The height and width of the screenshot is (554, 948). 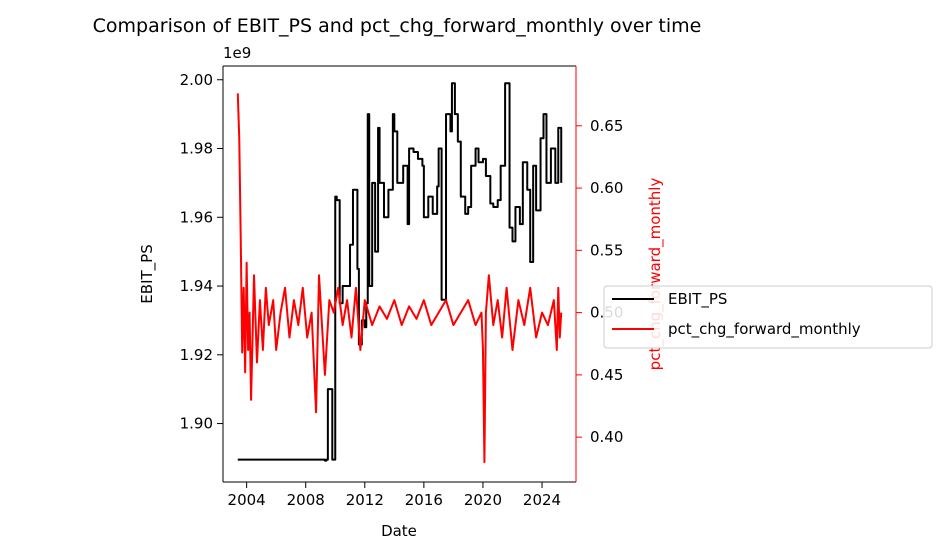 I want to click on legend: EBIT_PS pct_chg_forward_monthly, so click(x=768, y=317).